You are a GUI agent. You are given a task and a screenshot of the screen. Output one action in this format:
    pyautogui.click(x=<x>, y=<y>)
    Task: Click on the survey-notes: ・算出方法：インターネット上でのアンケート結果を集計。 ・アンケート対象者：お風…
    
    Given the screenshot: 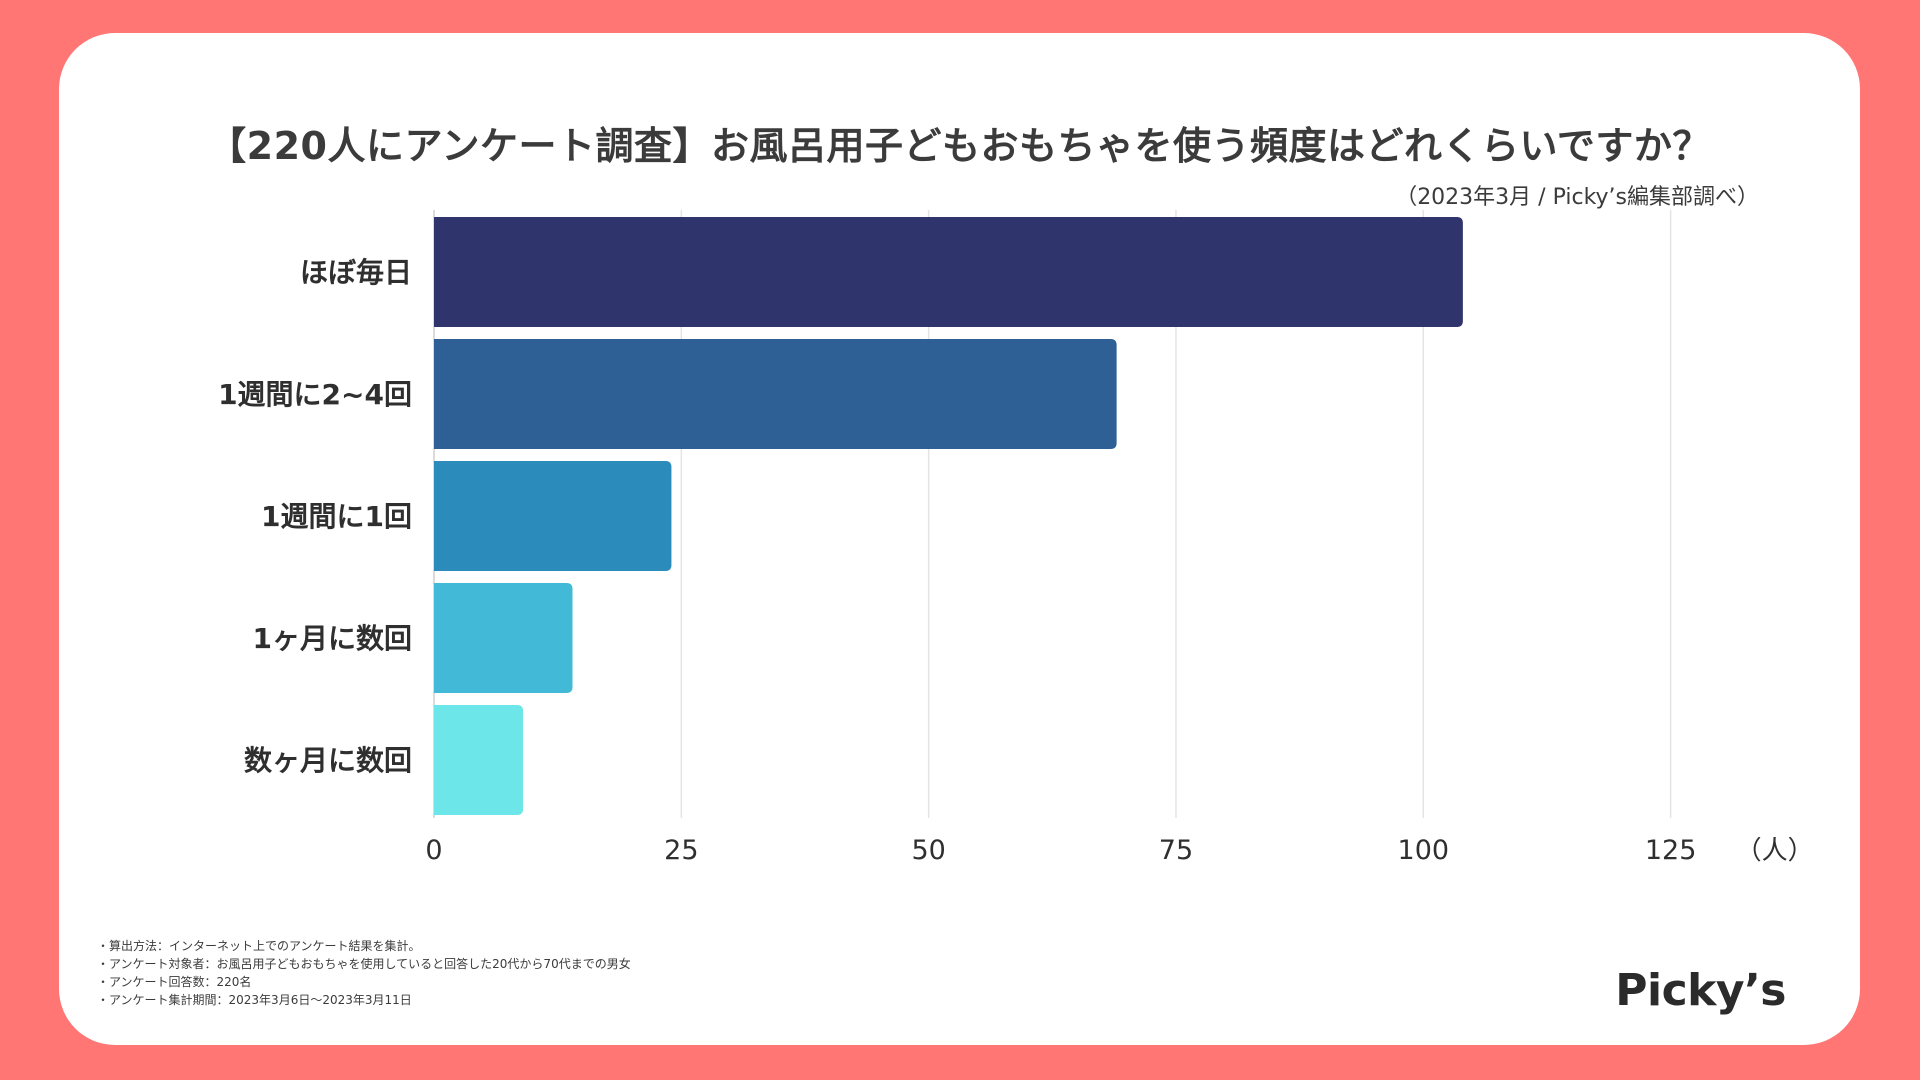 What is the action you would take?
    pyautogui.click(x=364, y=973)
    